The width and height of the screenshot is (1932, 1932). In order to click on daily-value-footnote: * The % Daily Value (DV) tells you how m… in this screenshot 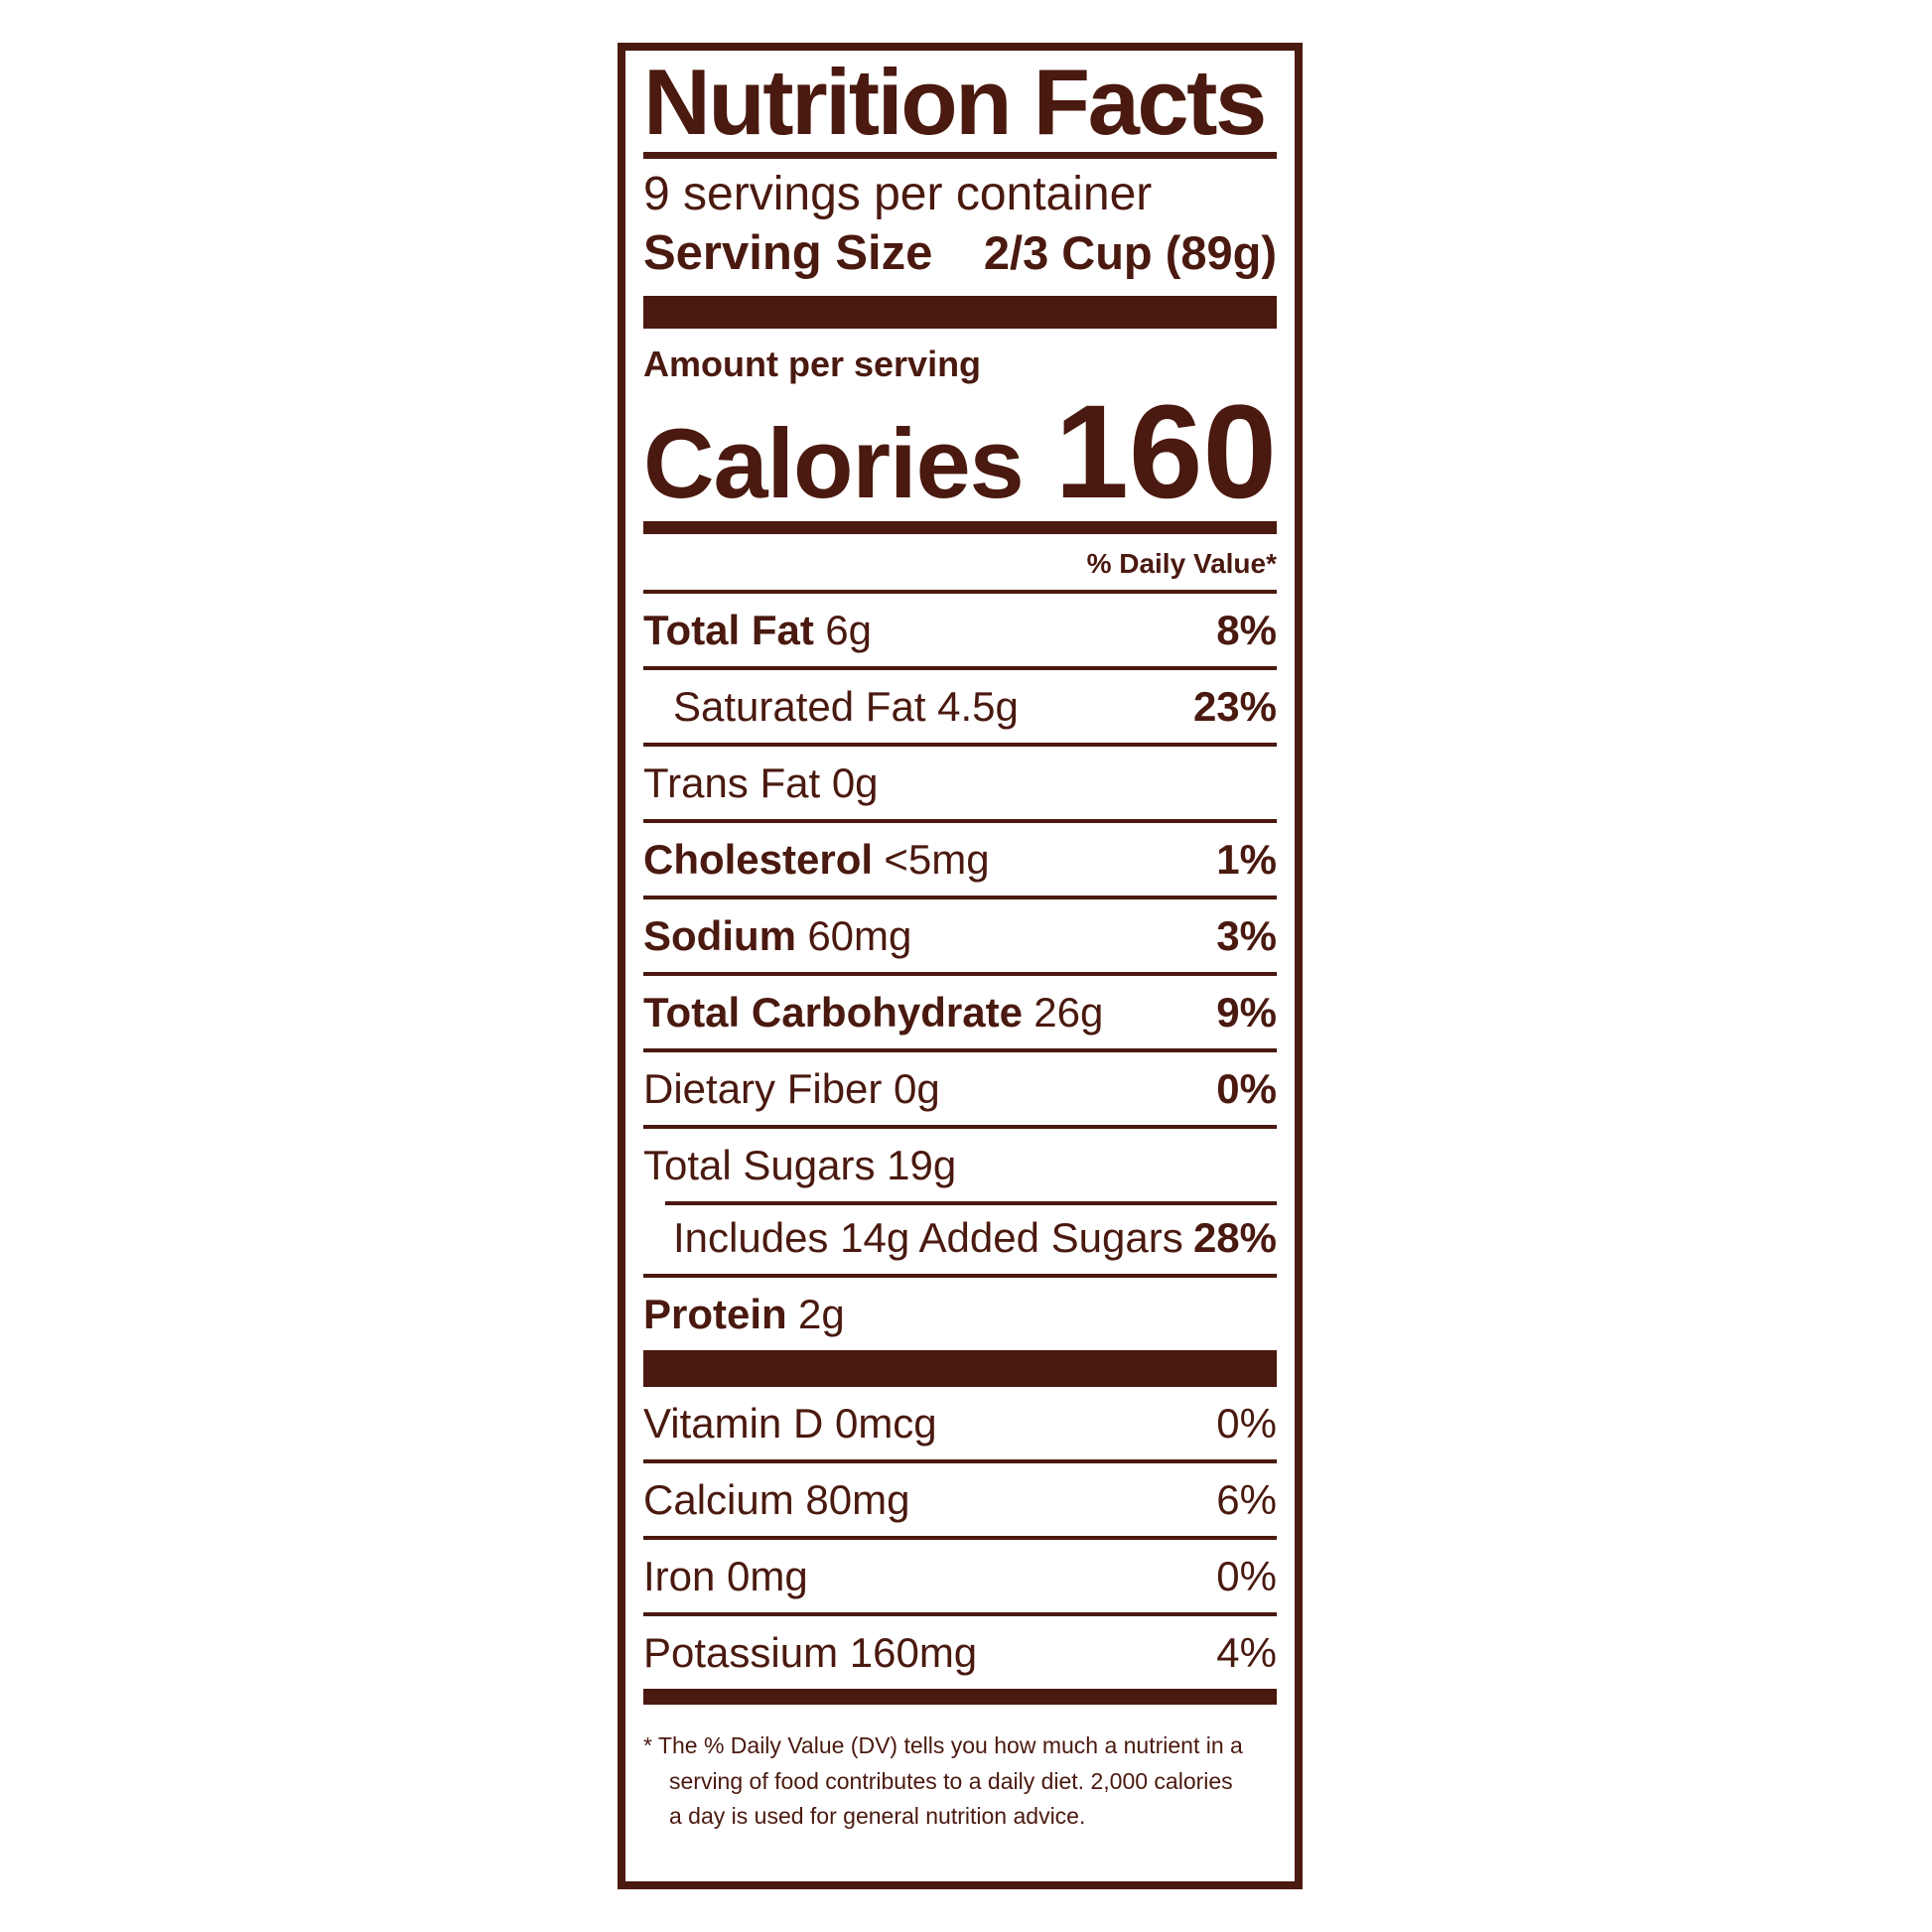, I will do `click(960, 1782)`.